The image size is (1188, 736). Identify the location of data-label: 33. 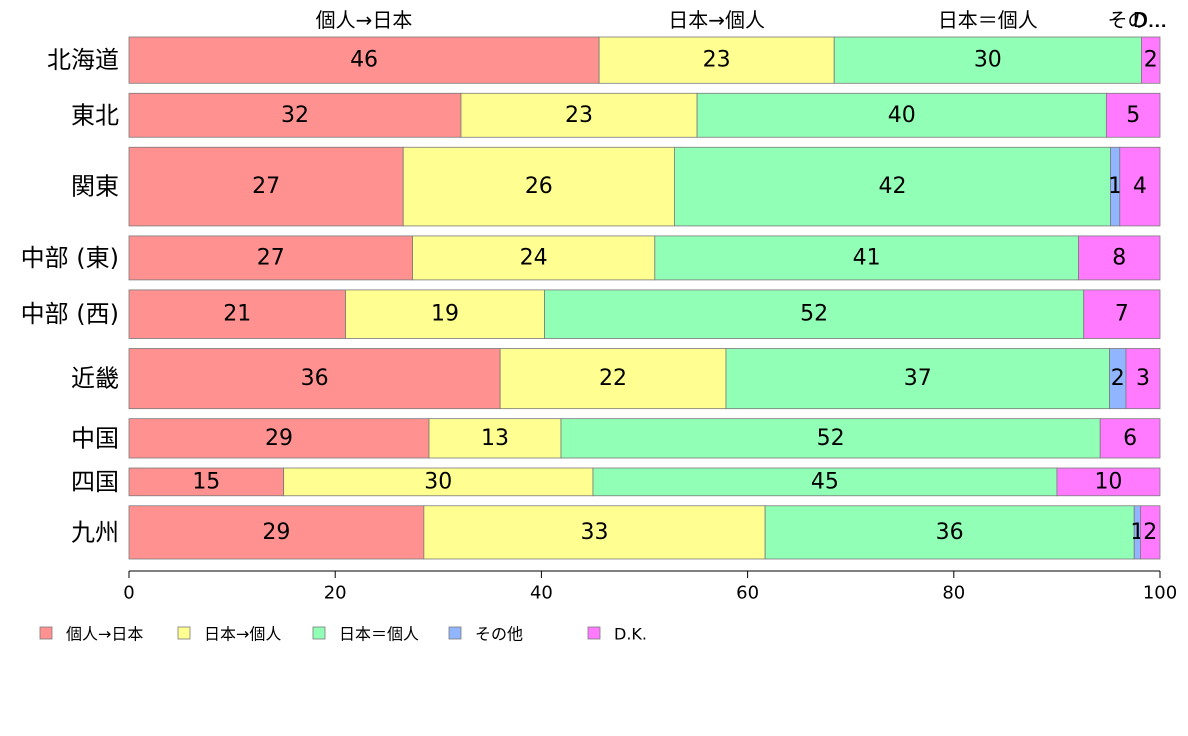
(594, 532).